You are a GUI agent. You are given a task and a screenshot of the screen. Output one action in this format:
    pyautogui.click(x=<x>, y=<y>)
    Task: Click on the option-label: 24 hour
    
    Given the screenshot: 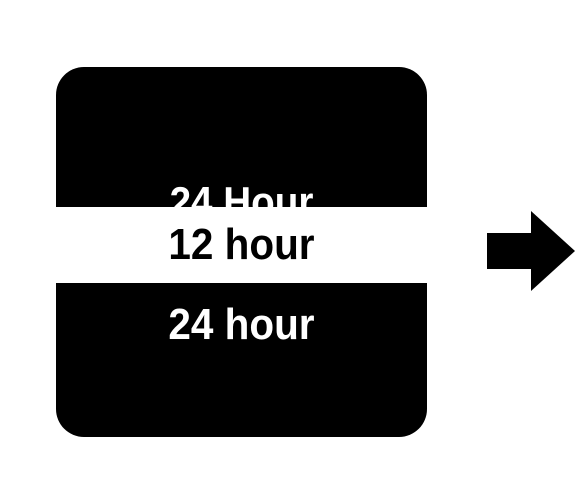 What is the action you would take?
    pyautogui.click(x=241, y=324)
    